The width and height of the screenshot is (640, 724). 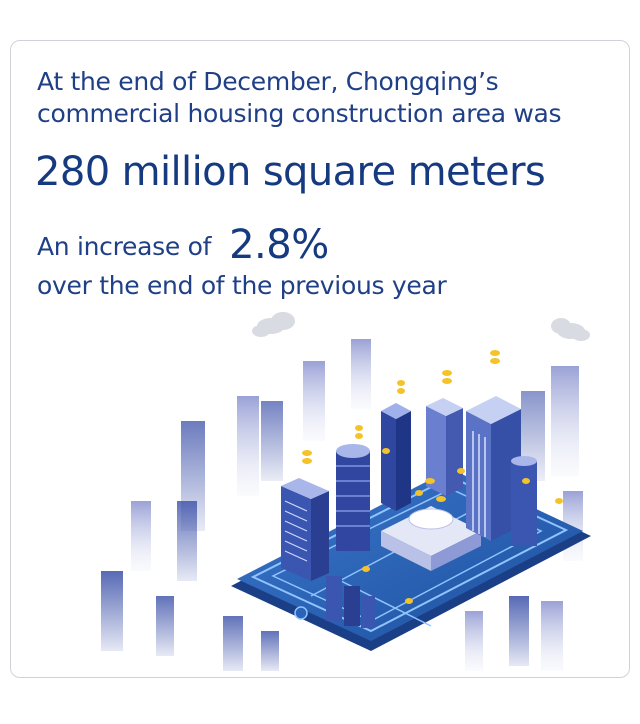 What do you see at coordinates (268, 81) in the screenshot?
I see `headline-line-1: At the end of December, Chongqing’s` at bounding box center [268, 81].